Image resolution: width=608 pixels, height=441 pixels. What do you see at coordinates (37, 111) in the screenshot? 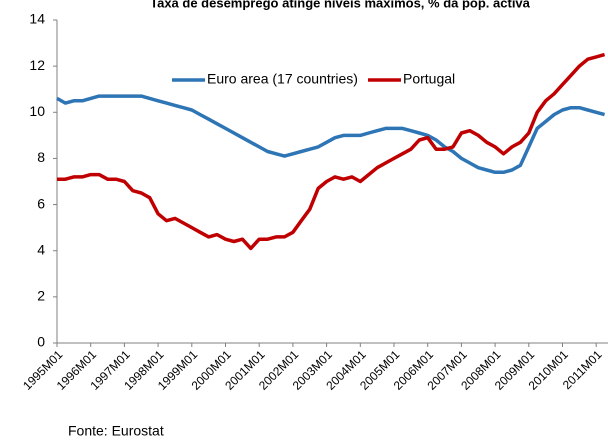
I see `y-tick-label: 10` at bounding box center [37, 111].